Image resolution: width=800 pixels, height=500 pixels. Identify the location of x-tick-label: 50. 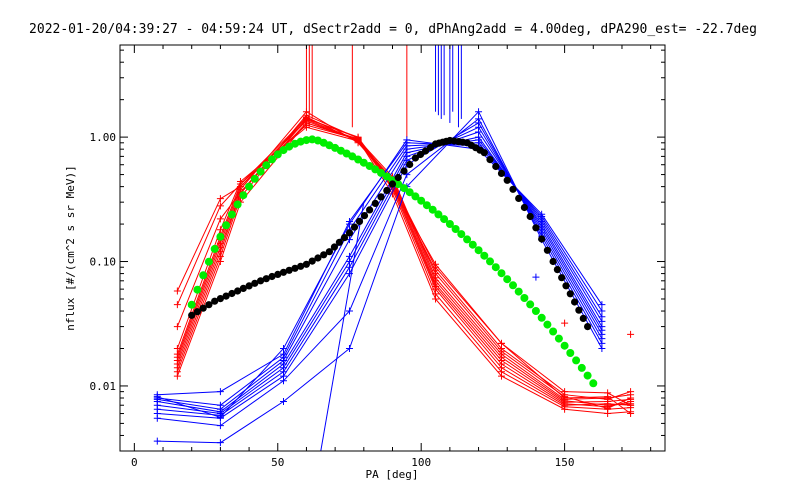
(277, 462).